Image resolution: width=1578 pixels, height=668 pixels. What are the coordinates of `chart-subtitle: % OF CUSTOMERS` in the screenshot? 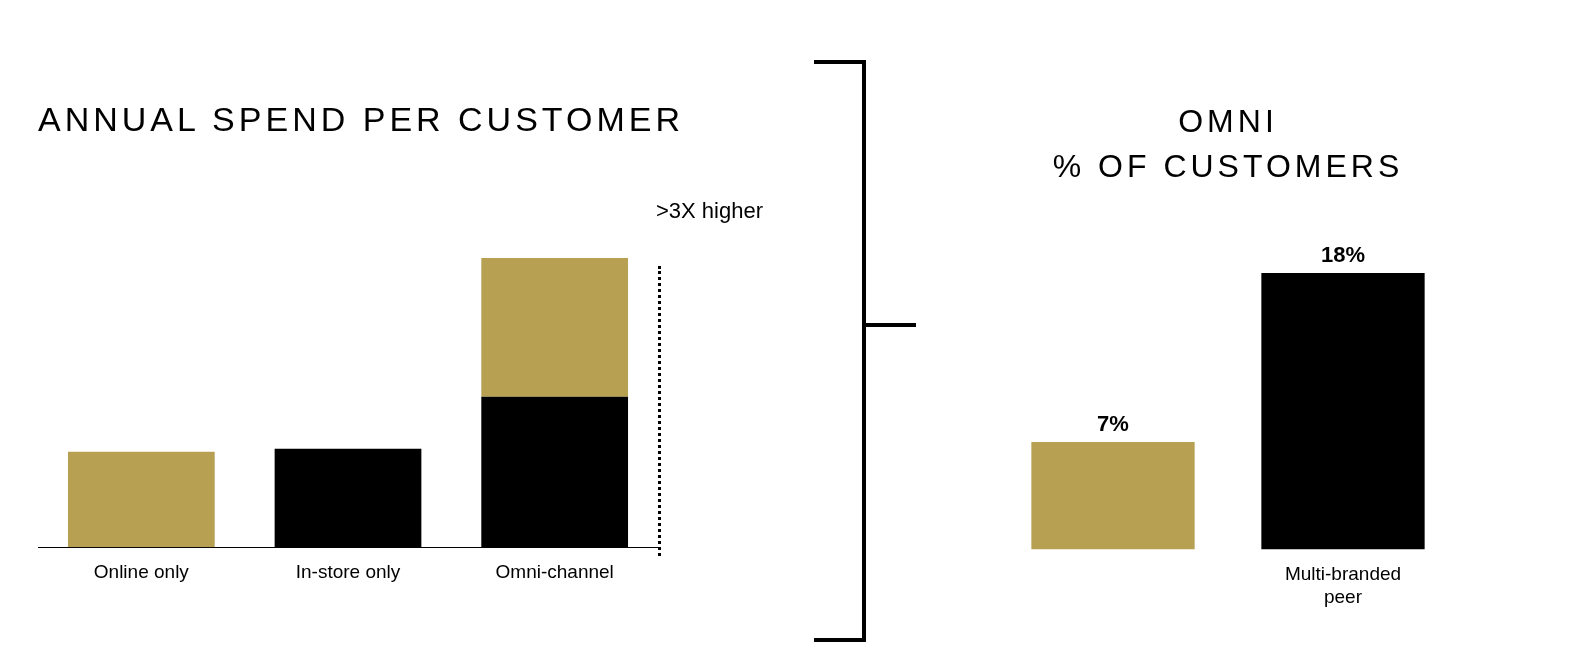 It's located at (1228, 166).